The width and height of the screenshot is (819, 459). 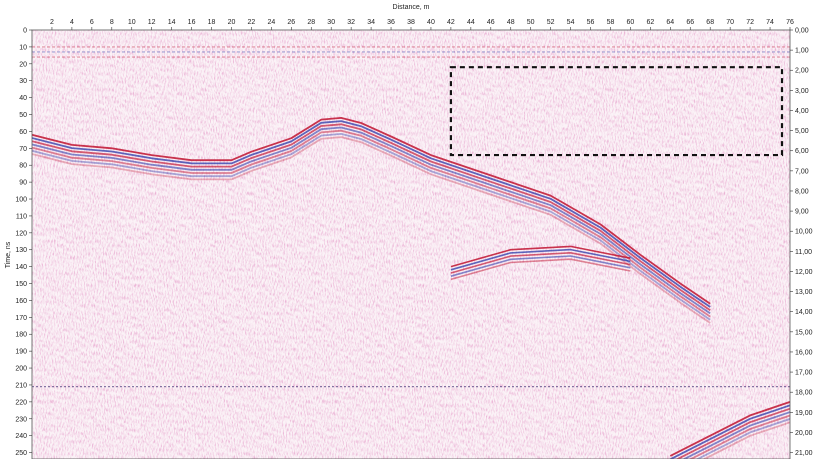 What do you see at coordinates (21, 436) in the screenshot?
I see `y-tick-label: 240` at bounding box center [21, 436].